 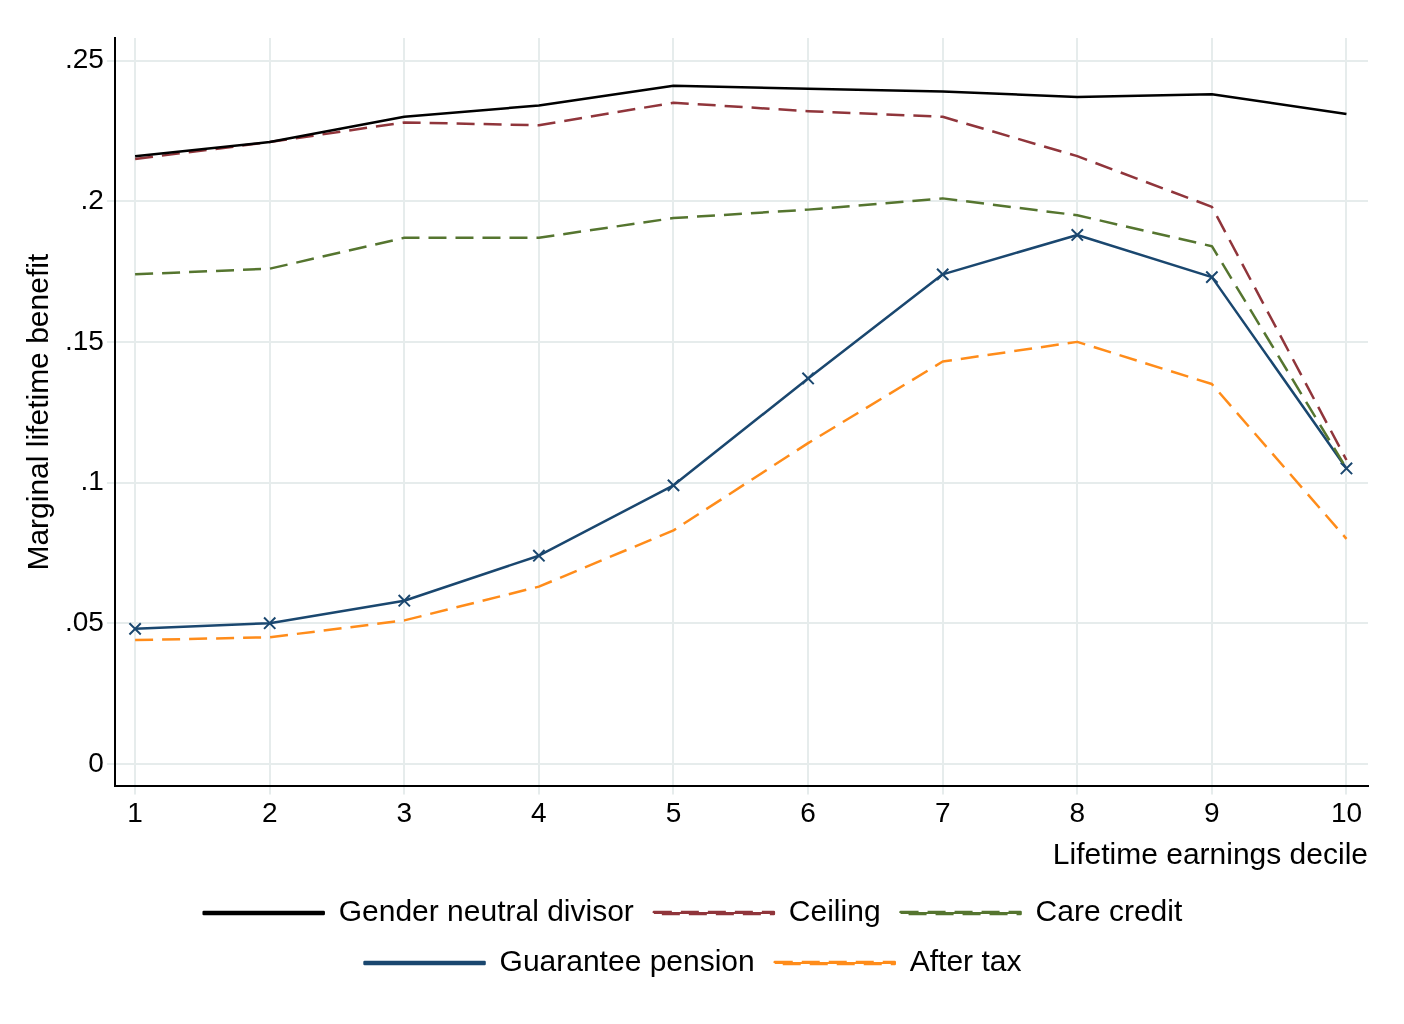 What do you see at coordinates (486, 911) in the screenshot?
I see `legend-label: Gender neutral divisor` at bounding box center [486, 911].